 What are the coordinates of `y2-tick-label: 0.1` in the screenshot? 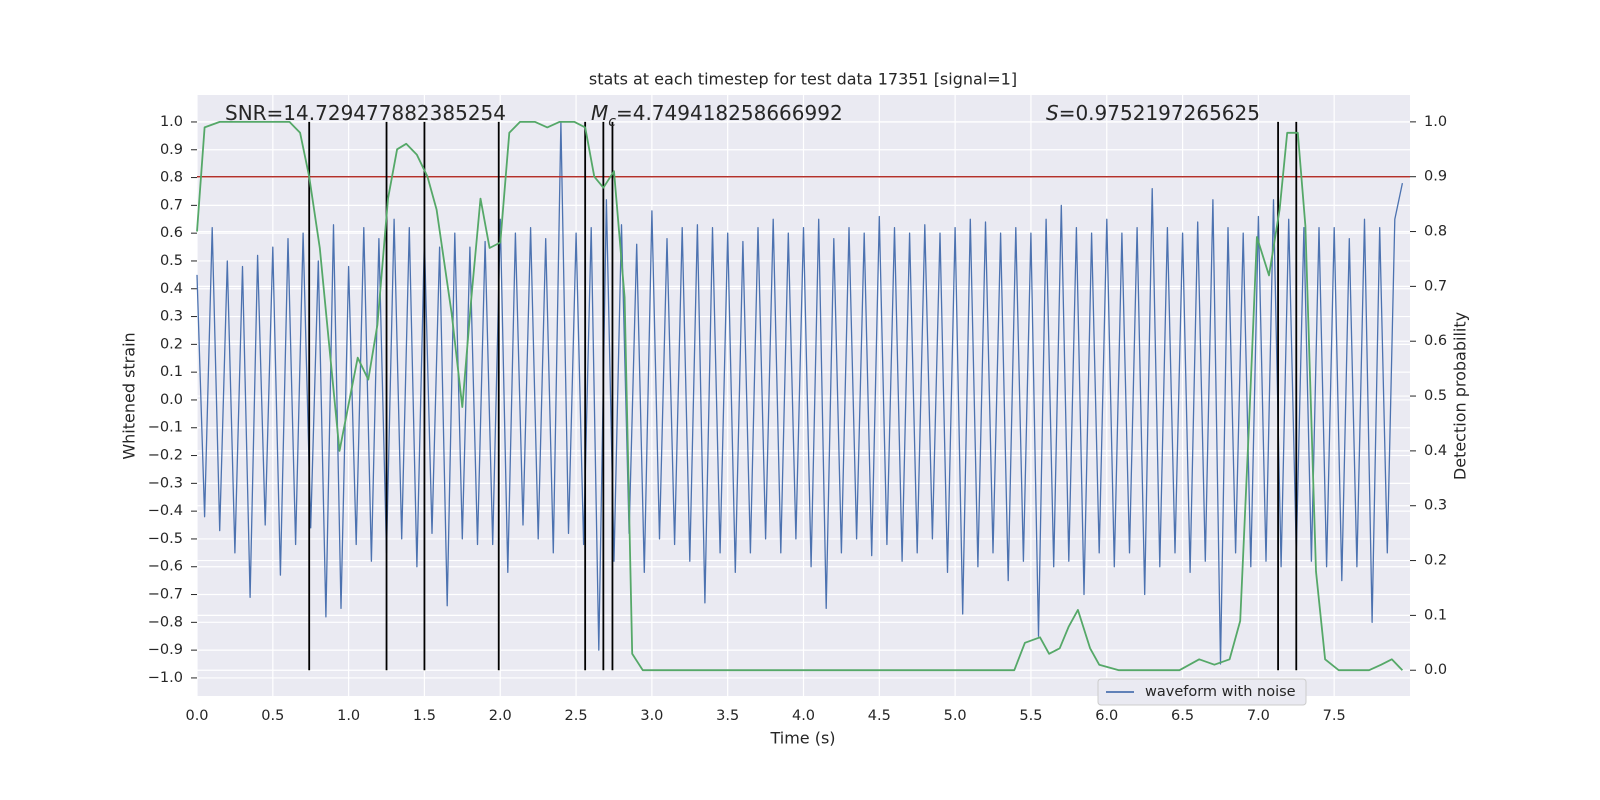 It's located at (1435, 615).